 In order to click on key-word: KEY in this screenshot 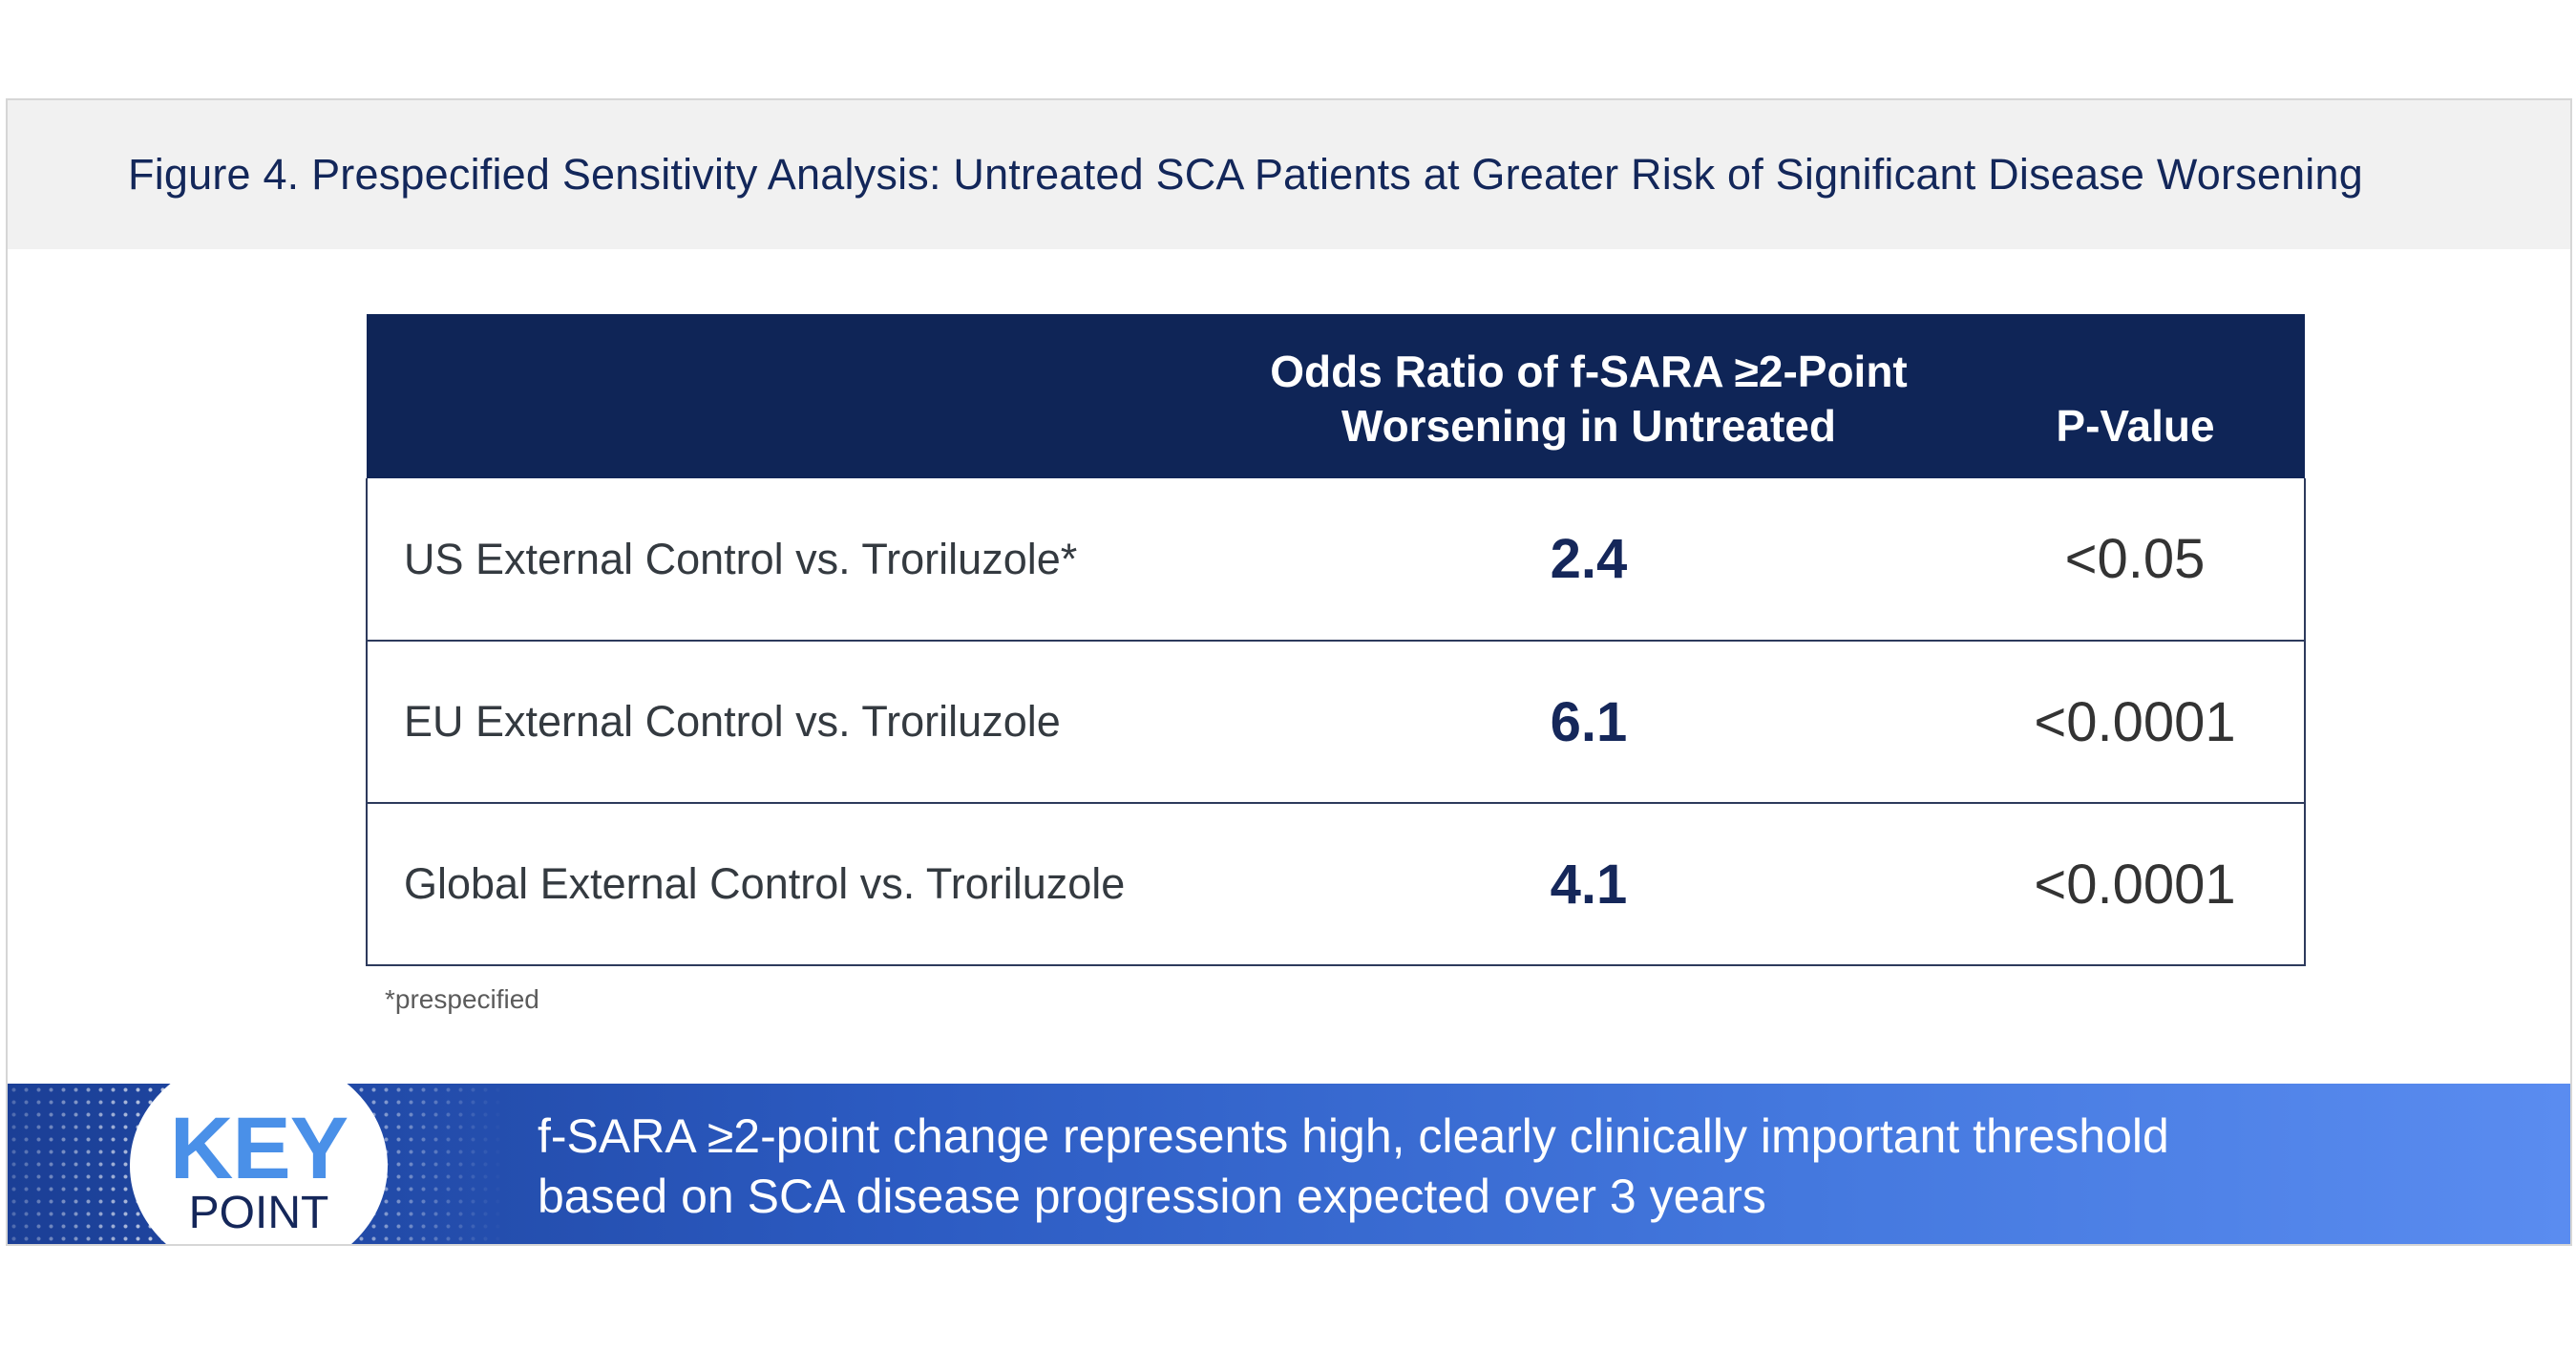, I will do `click(258, 1148)`.